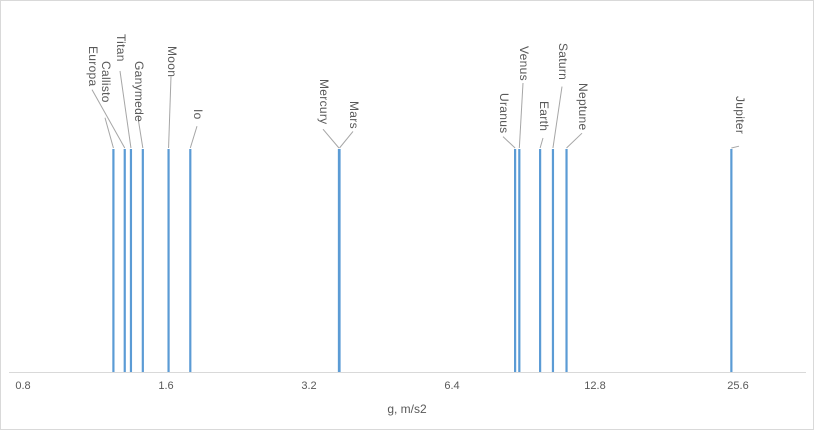  What do you see at coordinates (524, 63) in the screenshot?
I see `point-label-venus: Venus` at bounding box center [524, 63].